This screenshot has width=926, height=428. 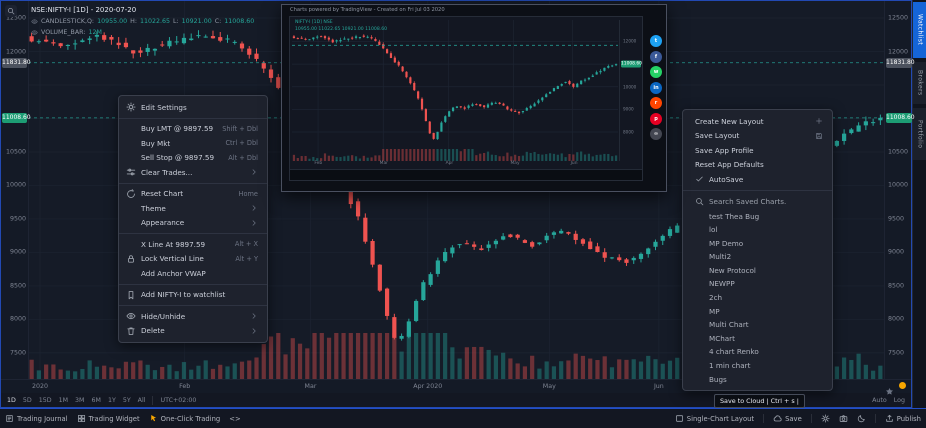 What do you see at coordinates (722, 338) in the screenshot?
I see `saved-chart-mchart: MChart` at bounding box center [722, 338].